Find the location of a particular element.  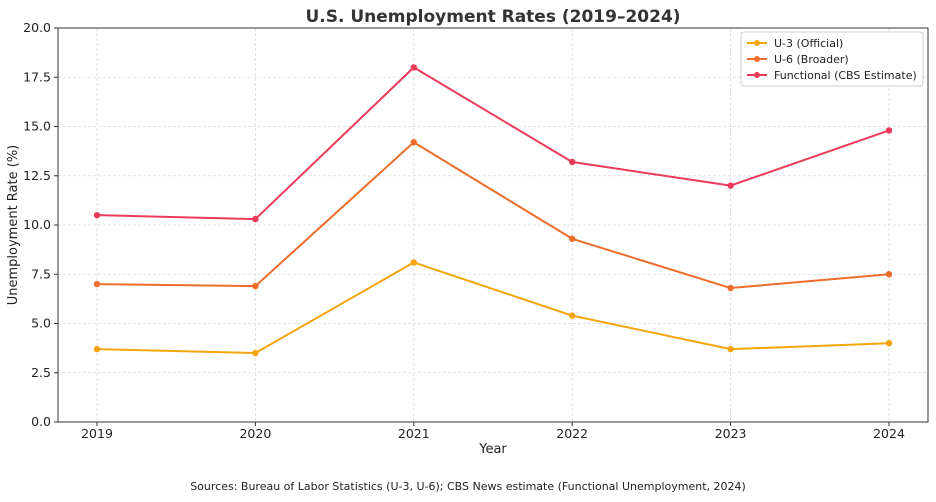

y-tick-label: 15.0 is located at coordinates (37, 126).